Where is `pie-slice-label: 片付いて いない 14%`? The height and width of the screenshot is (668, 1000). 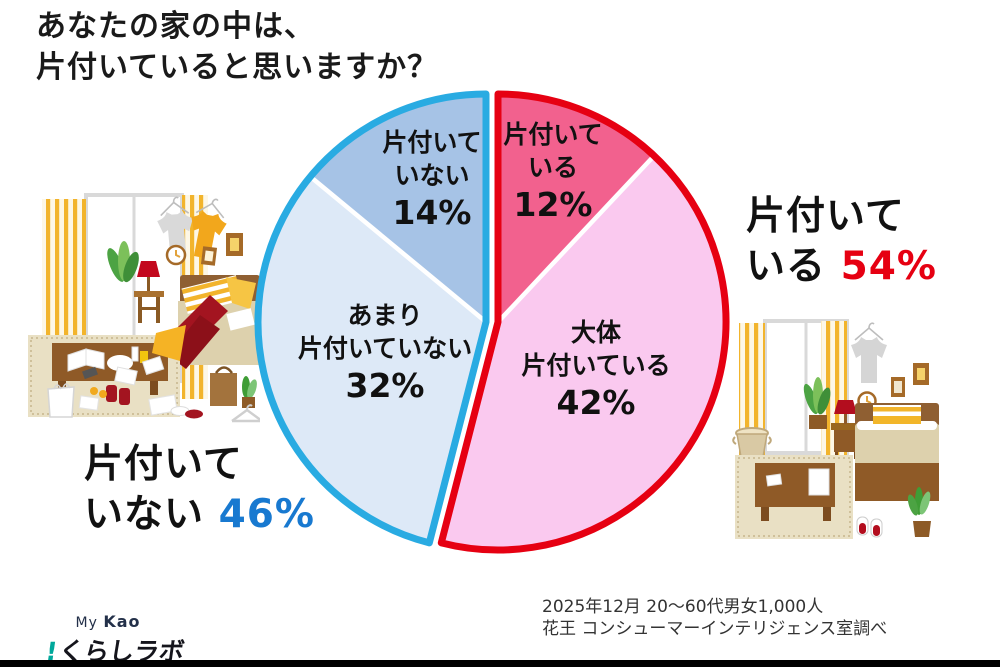 pie-slice-label: 片付いて いない 14% is located at coordinates (432, 179).